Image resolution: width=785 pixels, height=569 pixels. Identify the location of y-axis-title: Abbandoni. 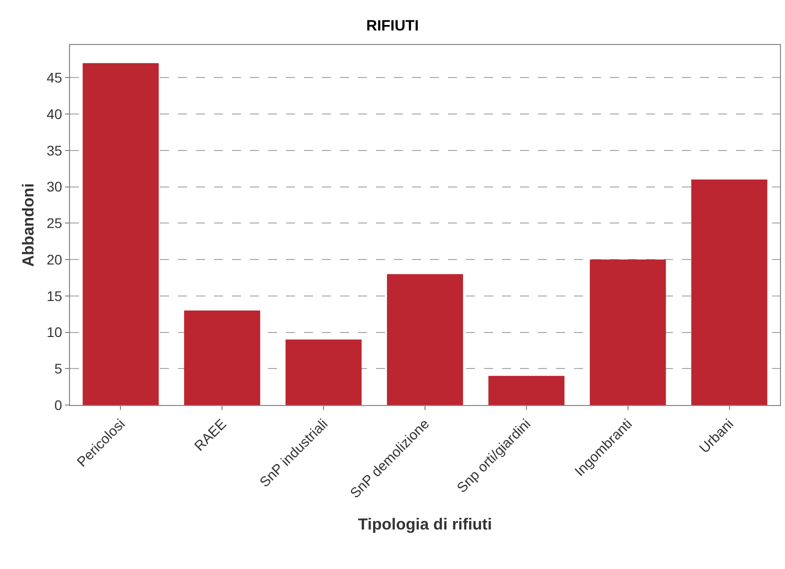
(29, 225).